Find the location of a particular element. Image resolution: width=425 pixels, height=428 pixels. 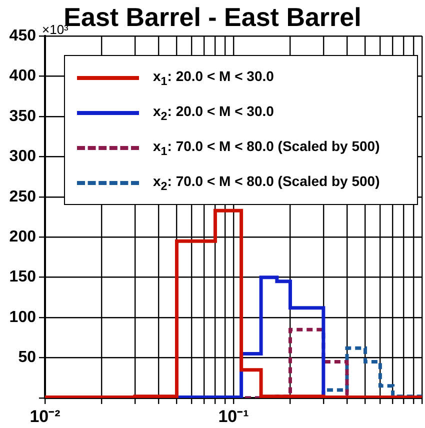

legend-label: x$_{1}$: 20.0 < M < 30.0 is located at coordinates (213, 78).